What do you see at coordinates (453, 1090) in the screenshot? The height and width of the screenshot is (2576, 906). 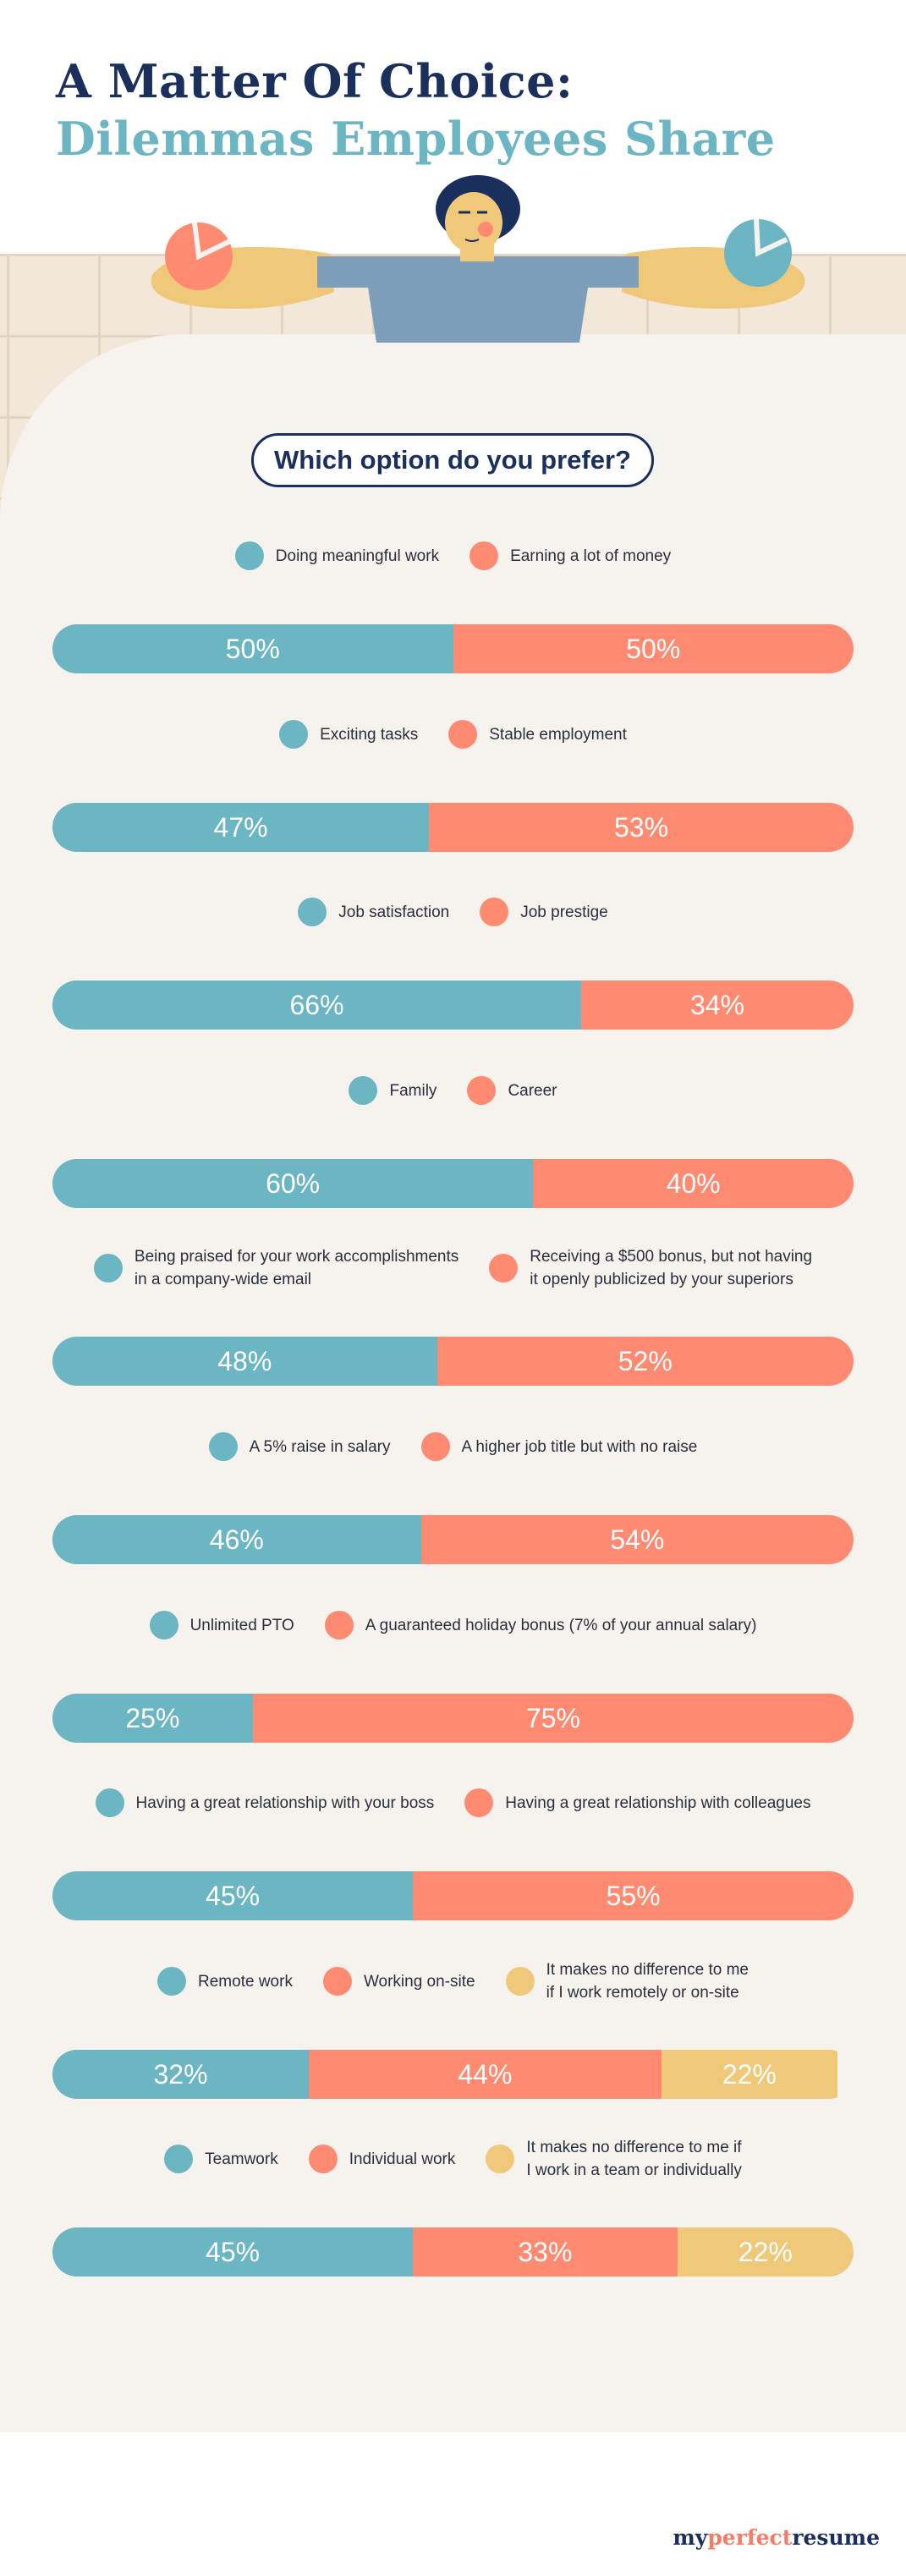 I see `legend-row-4: Family Career` at bounding box center [453, 1090].